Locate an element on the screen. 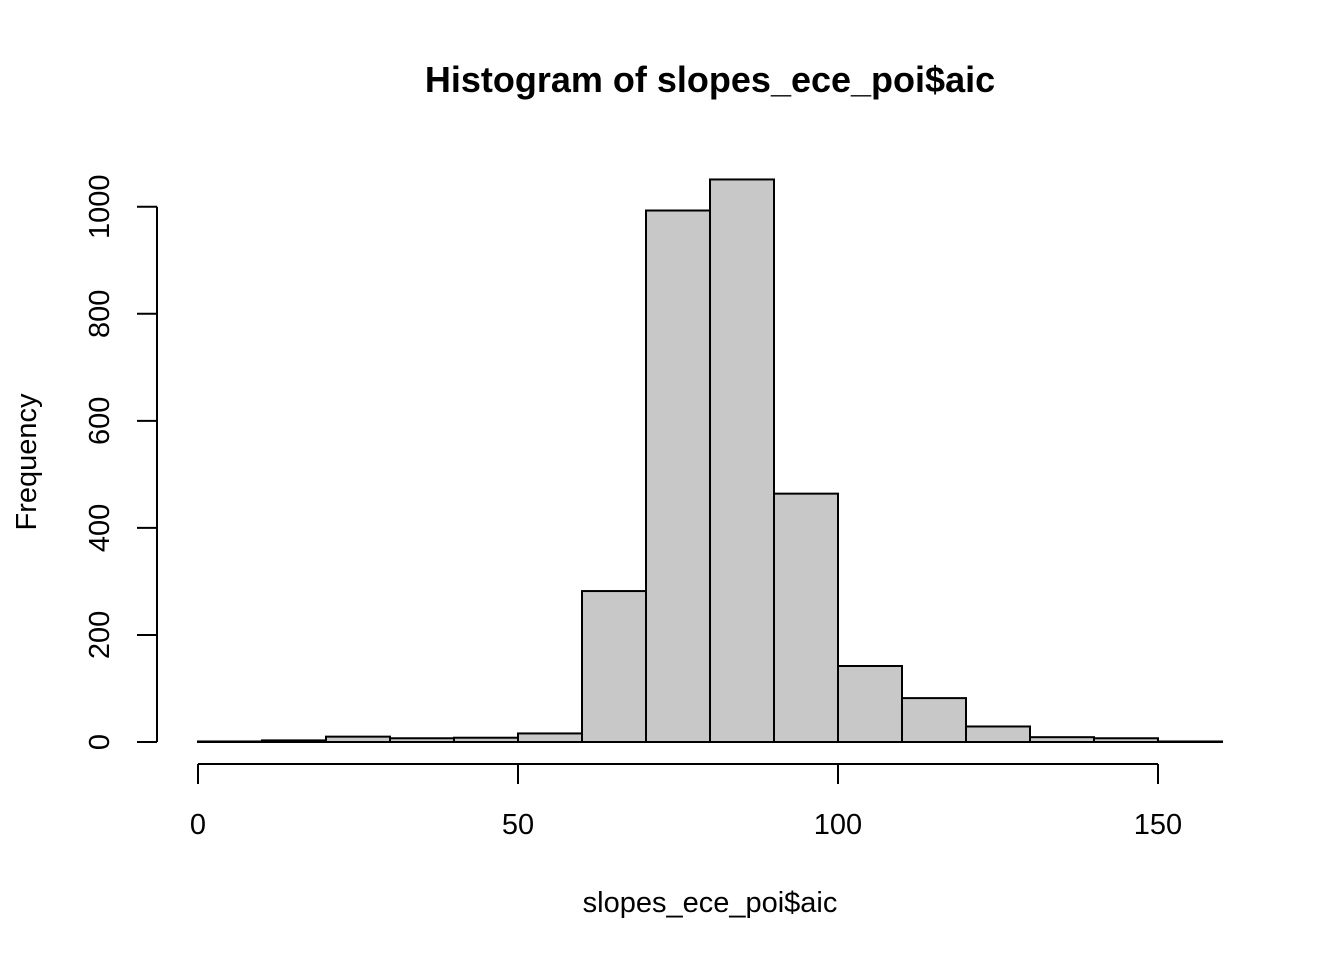 The height and width of the screenshot is (960, 1344). y-tick-label: 200 is located at coordinates (100, 635).